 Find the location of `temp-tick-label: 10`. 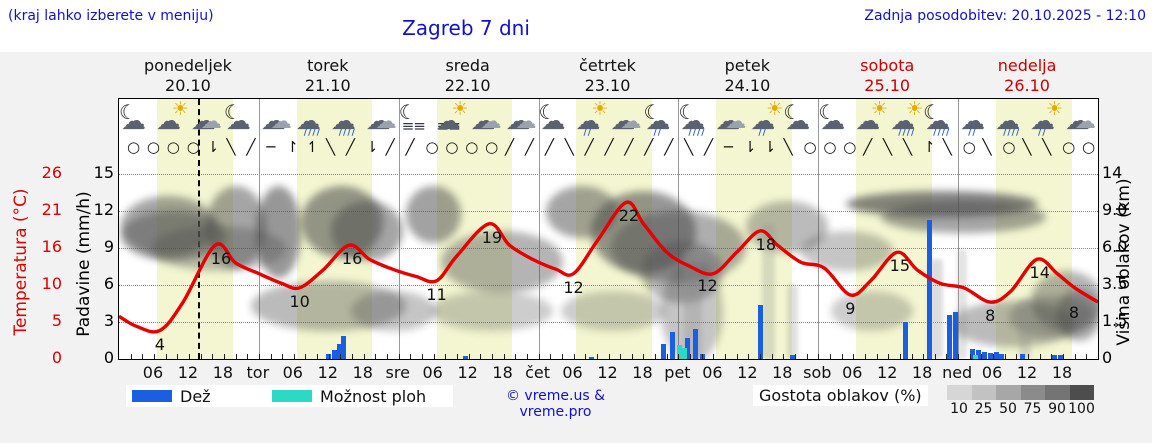

temp-tick-label: 10 is located at coordinates (51, 283).